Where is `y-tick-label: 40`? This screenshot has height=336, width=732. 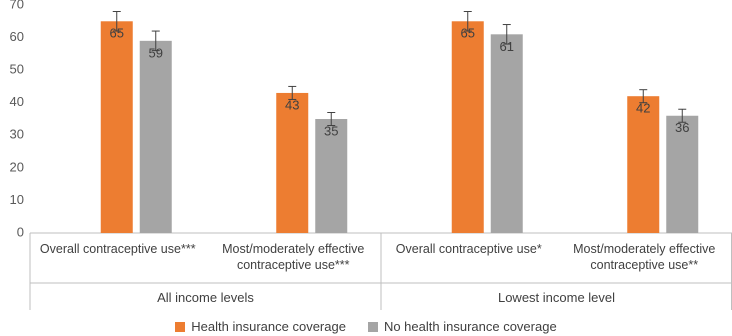 y-tick-label: 40 is located at coordinates (17, 101).